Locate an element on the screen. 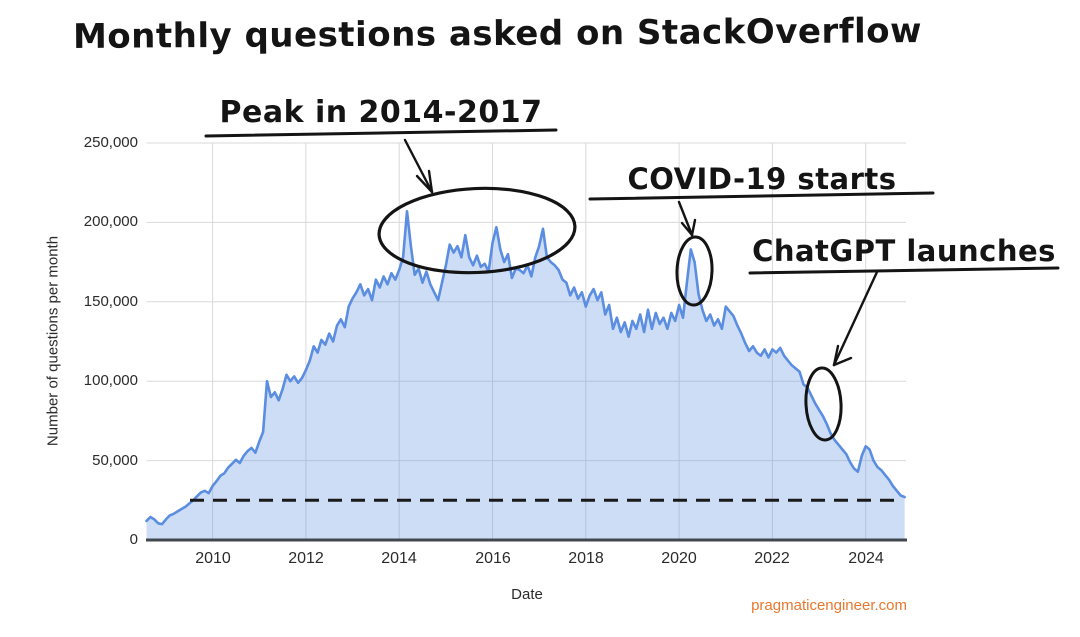 Image resolution: width=1080 pixels, height=637 pixels. y-tick-0: 0 is located at coordinates (133, 539).